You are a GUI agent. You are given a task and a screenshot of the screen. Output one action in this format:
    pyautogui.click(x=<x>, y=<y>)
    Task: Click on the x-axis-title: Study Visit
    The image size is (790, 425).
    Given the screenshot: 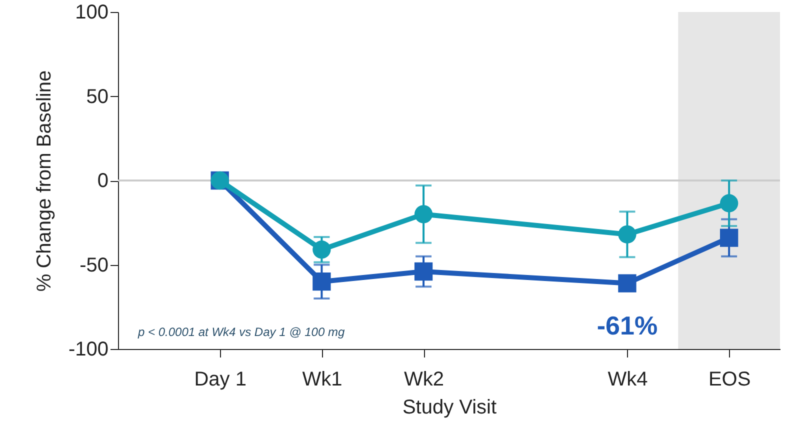 What is the action you would take?
    pyautogui.click(x=449, y=407)
    